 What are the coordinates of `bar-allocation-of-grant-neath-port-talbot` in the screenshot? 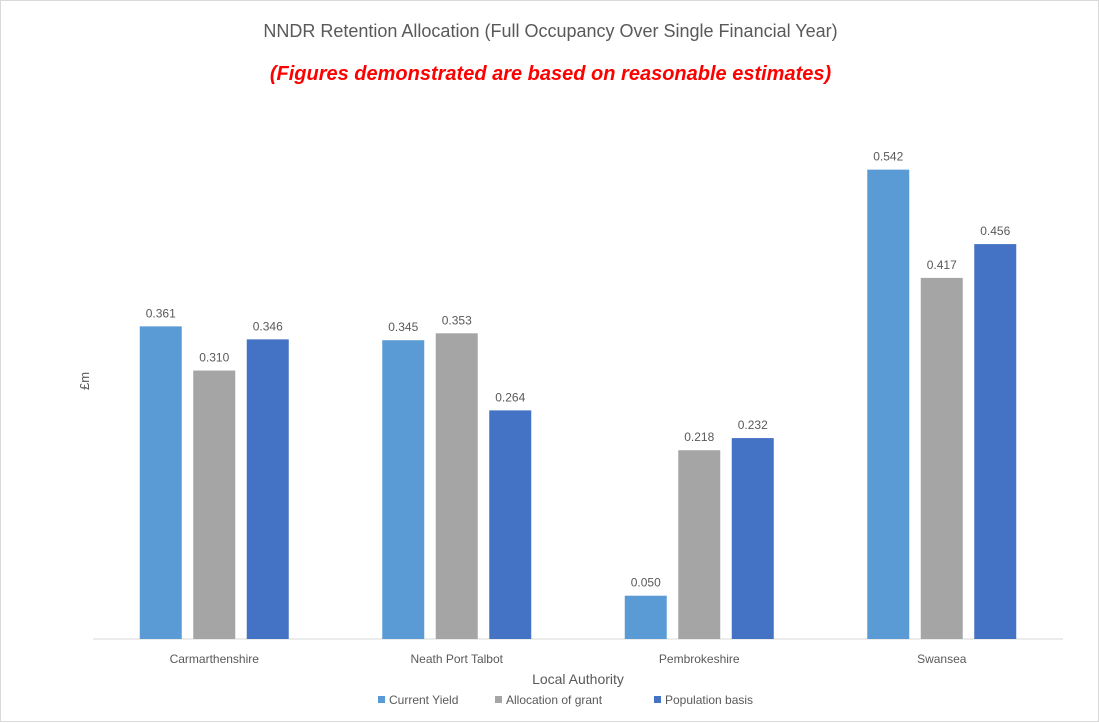 It's located at (456, 486).